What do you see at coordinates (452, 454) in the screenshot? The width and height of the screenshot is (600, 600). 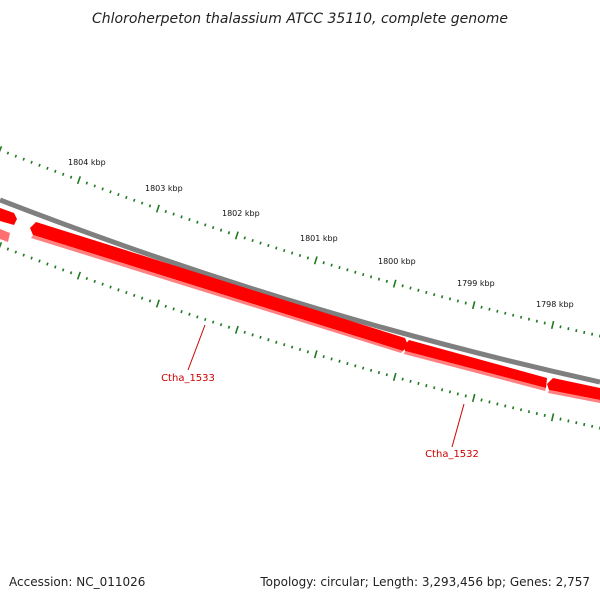 I see `gene-label-ctha-1532: Ctha_1532` at bounding box center [452, 454].